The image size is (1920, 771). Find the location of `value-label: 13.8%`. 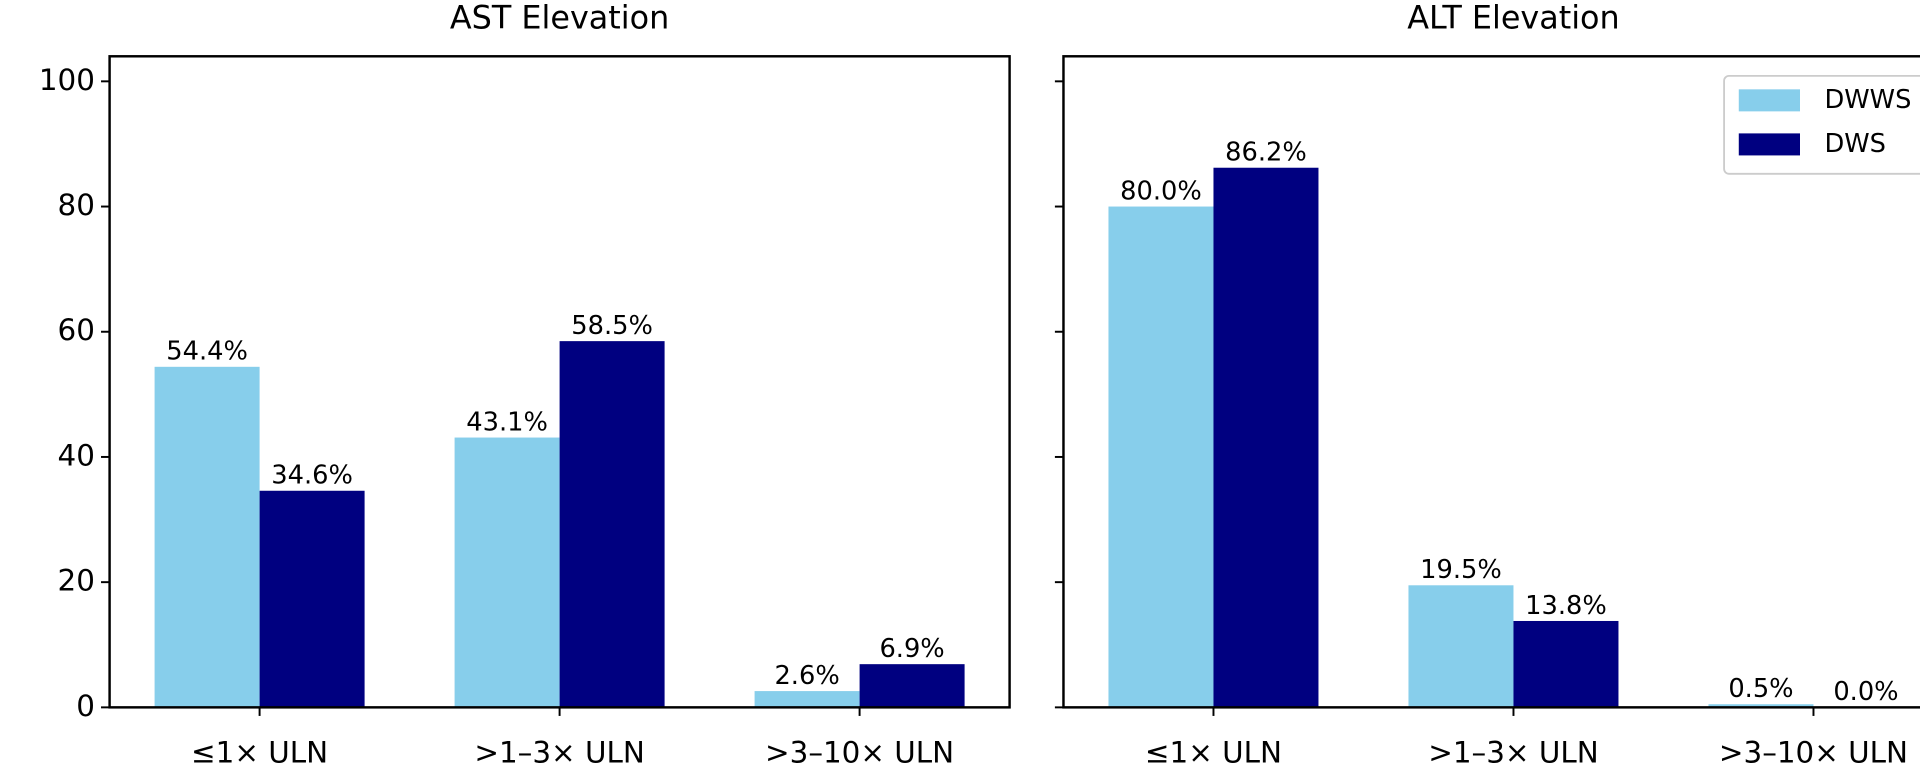

value-label: 13.8% is located at coordinates (1566, 606).